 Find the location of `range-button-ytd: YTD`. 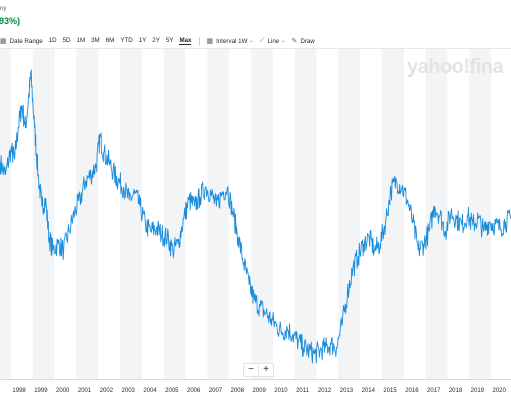

range-button-ytd: YTD is located at coordinates (126, 40).